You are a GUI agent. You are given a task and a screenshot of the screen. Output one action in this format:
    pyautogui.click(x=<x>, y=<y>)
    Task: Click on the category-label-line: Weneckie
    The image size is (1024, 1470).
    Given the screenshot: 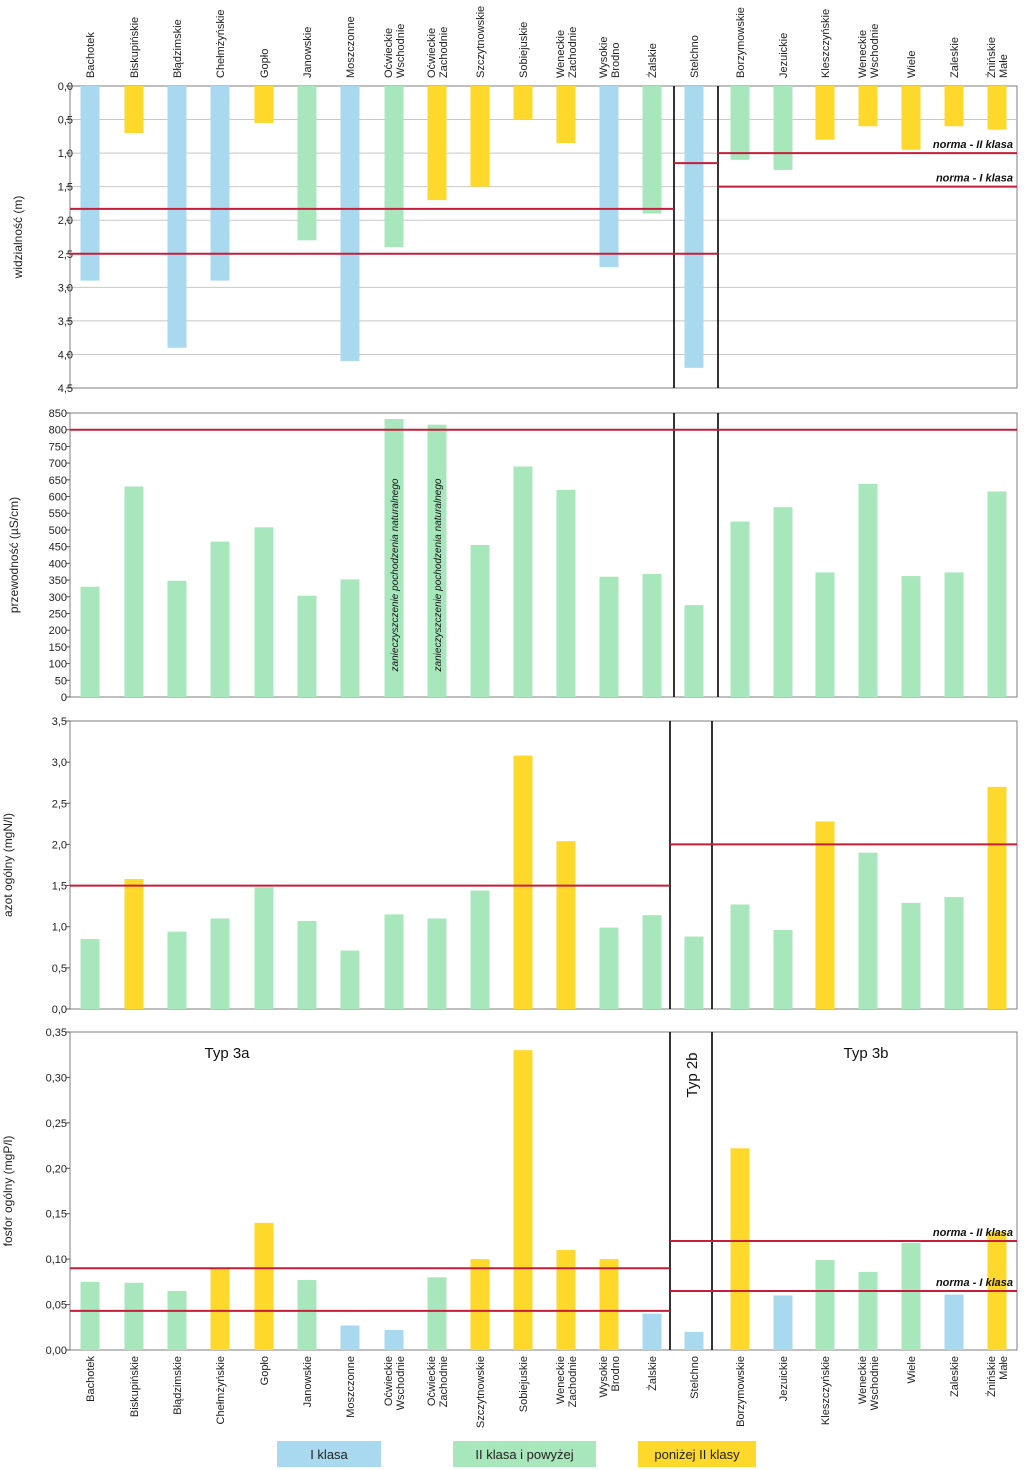 What is the action you would take?
    pyautogui.click(x=561, y=1380)
    